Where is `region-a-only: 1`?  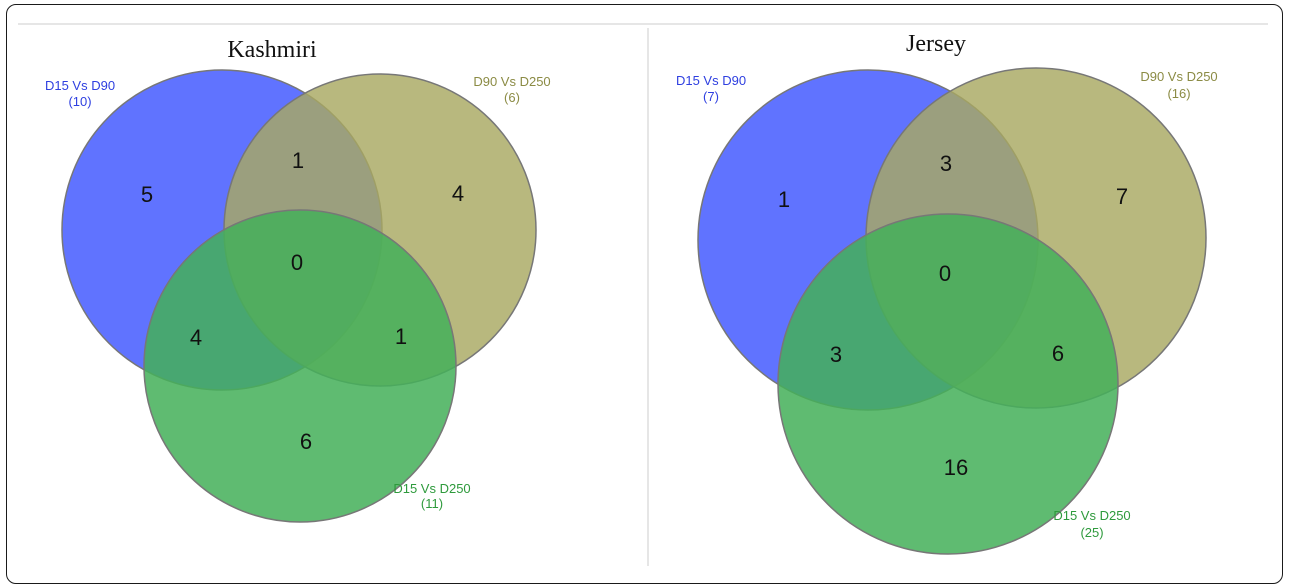
region-a-only: 1 is located at coordinates (784, 199).